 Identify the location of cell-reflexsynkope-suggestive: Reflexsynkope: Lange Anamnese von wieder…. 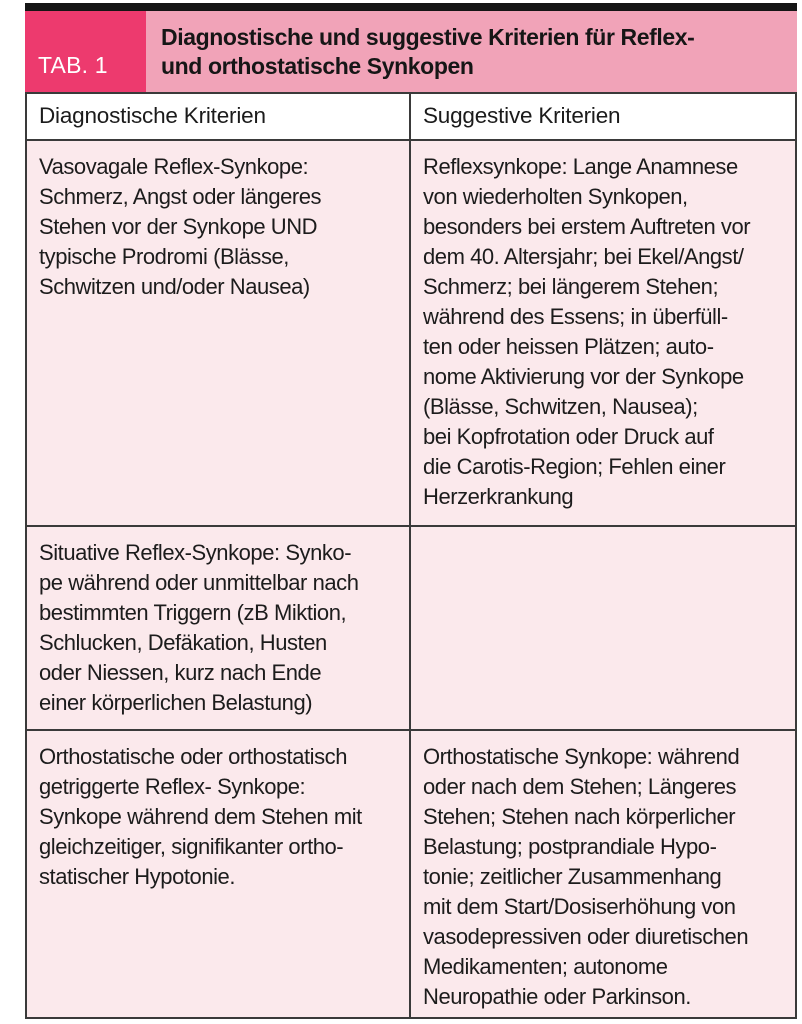
(587, 331).